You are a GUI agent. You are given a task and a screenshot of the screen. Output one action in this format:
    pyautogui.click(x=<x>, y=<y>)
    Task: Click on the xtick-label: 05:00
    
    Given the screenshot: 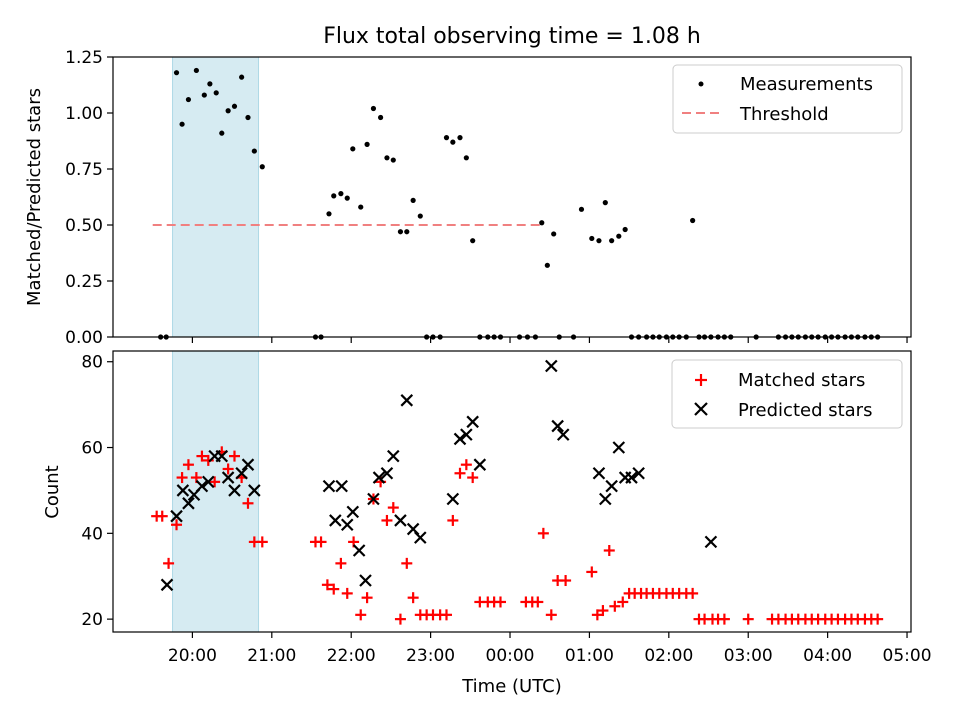 What is the action you would take?
    pyautogui.click(x=907, y=656)
    